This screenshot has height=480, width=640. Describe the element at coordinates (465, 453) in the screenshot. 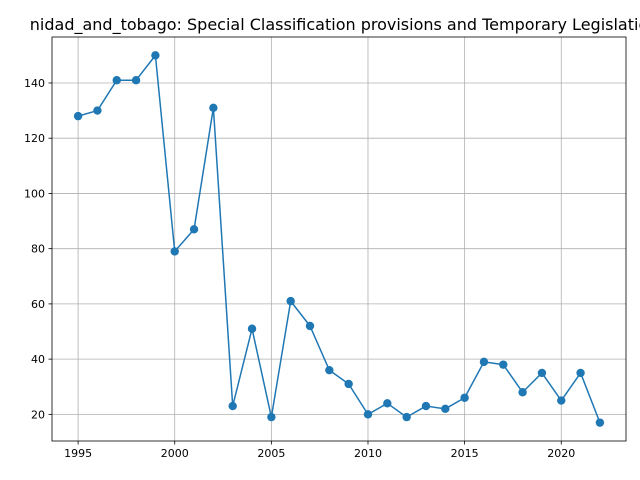

I see `x-tick-label: 2015` at that location.